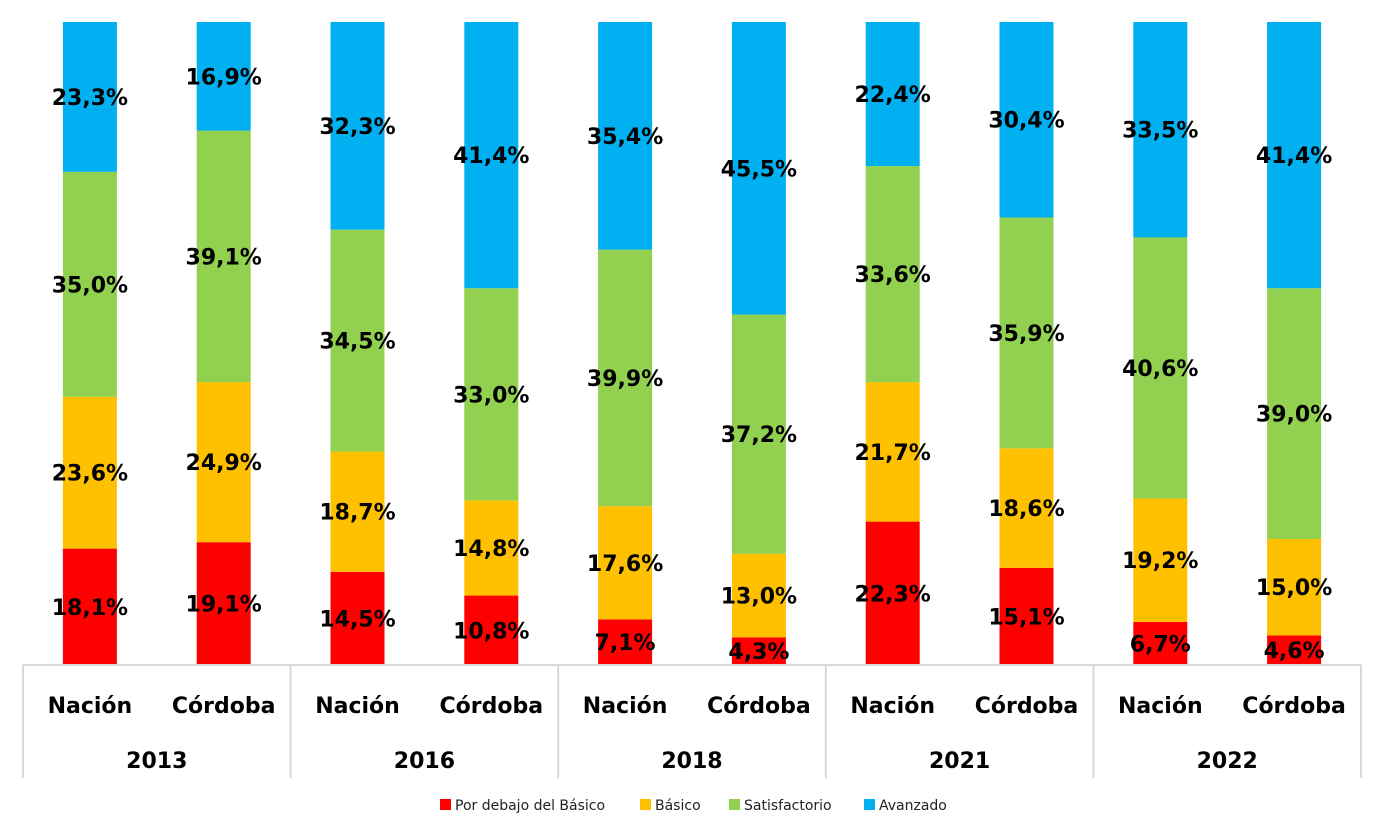  I want to click on data-label: 35,0%, so click(90, 285).